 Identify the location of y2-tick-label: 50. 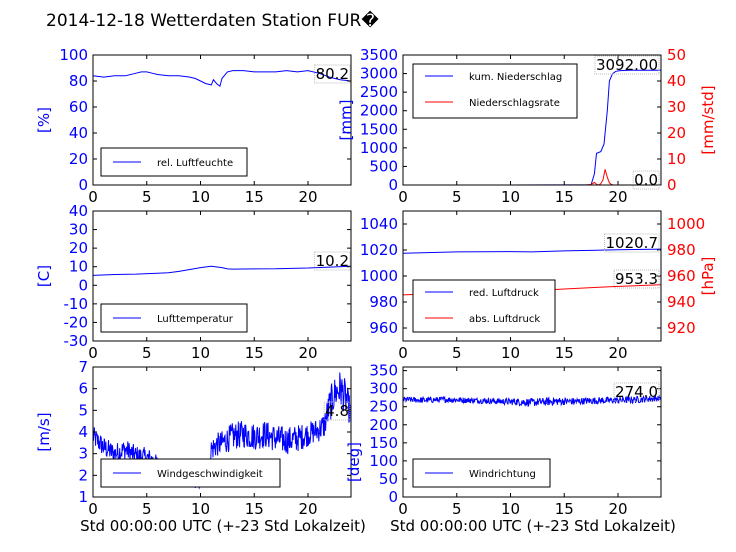
(676, 55).